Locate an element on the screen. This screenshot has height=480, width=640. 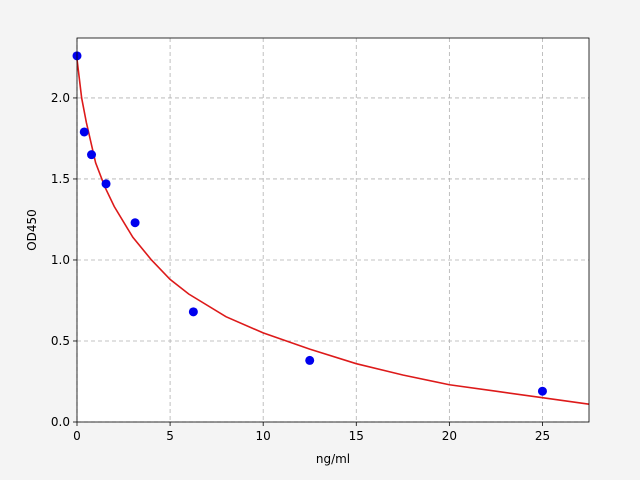
x-tick-label: 20 is located at coordinates (449, 436).